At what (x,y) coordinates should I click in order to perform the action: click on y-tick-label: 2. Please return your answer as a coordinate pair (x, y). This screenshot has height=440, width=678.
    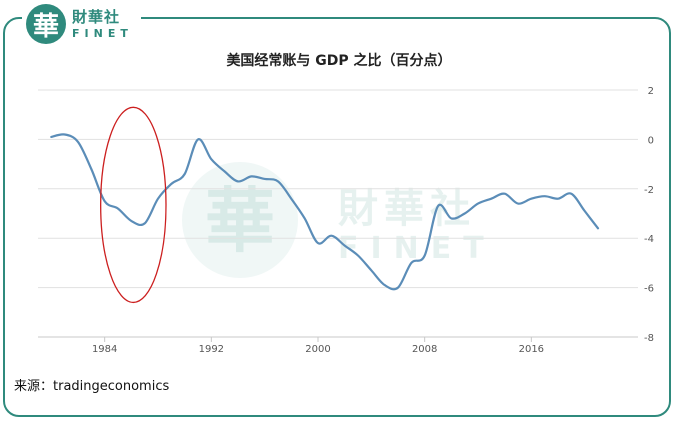
    Looking at the image, I should click on (651, 91).